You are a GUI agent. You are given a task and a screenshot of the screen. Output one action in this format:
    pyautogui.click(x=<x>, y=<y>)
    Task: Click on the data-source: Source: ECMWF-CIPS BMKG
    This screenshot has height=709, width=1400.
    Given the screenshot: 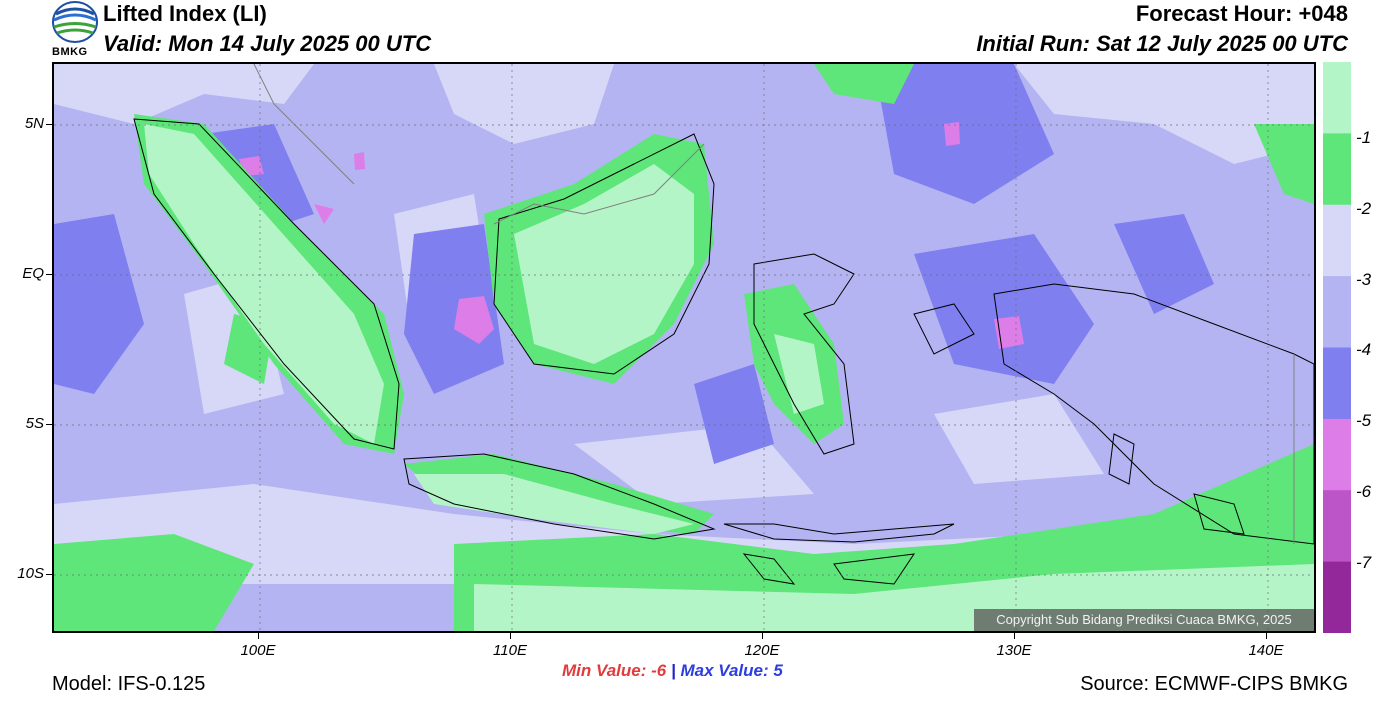 What is the action you would take?
    pyautogui.click(x=1214, y=684)
    